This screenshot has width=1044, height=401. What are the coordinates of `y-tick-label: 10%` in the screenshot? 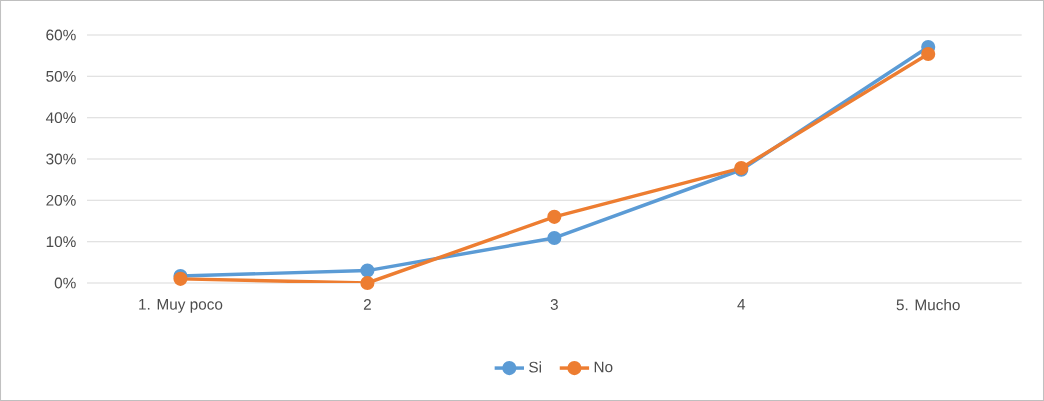 It's located at (61, 242).